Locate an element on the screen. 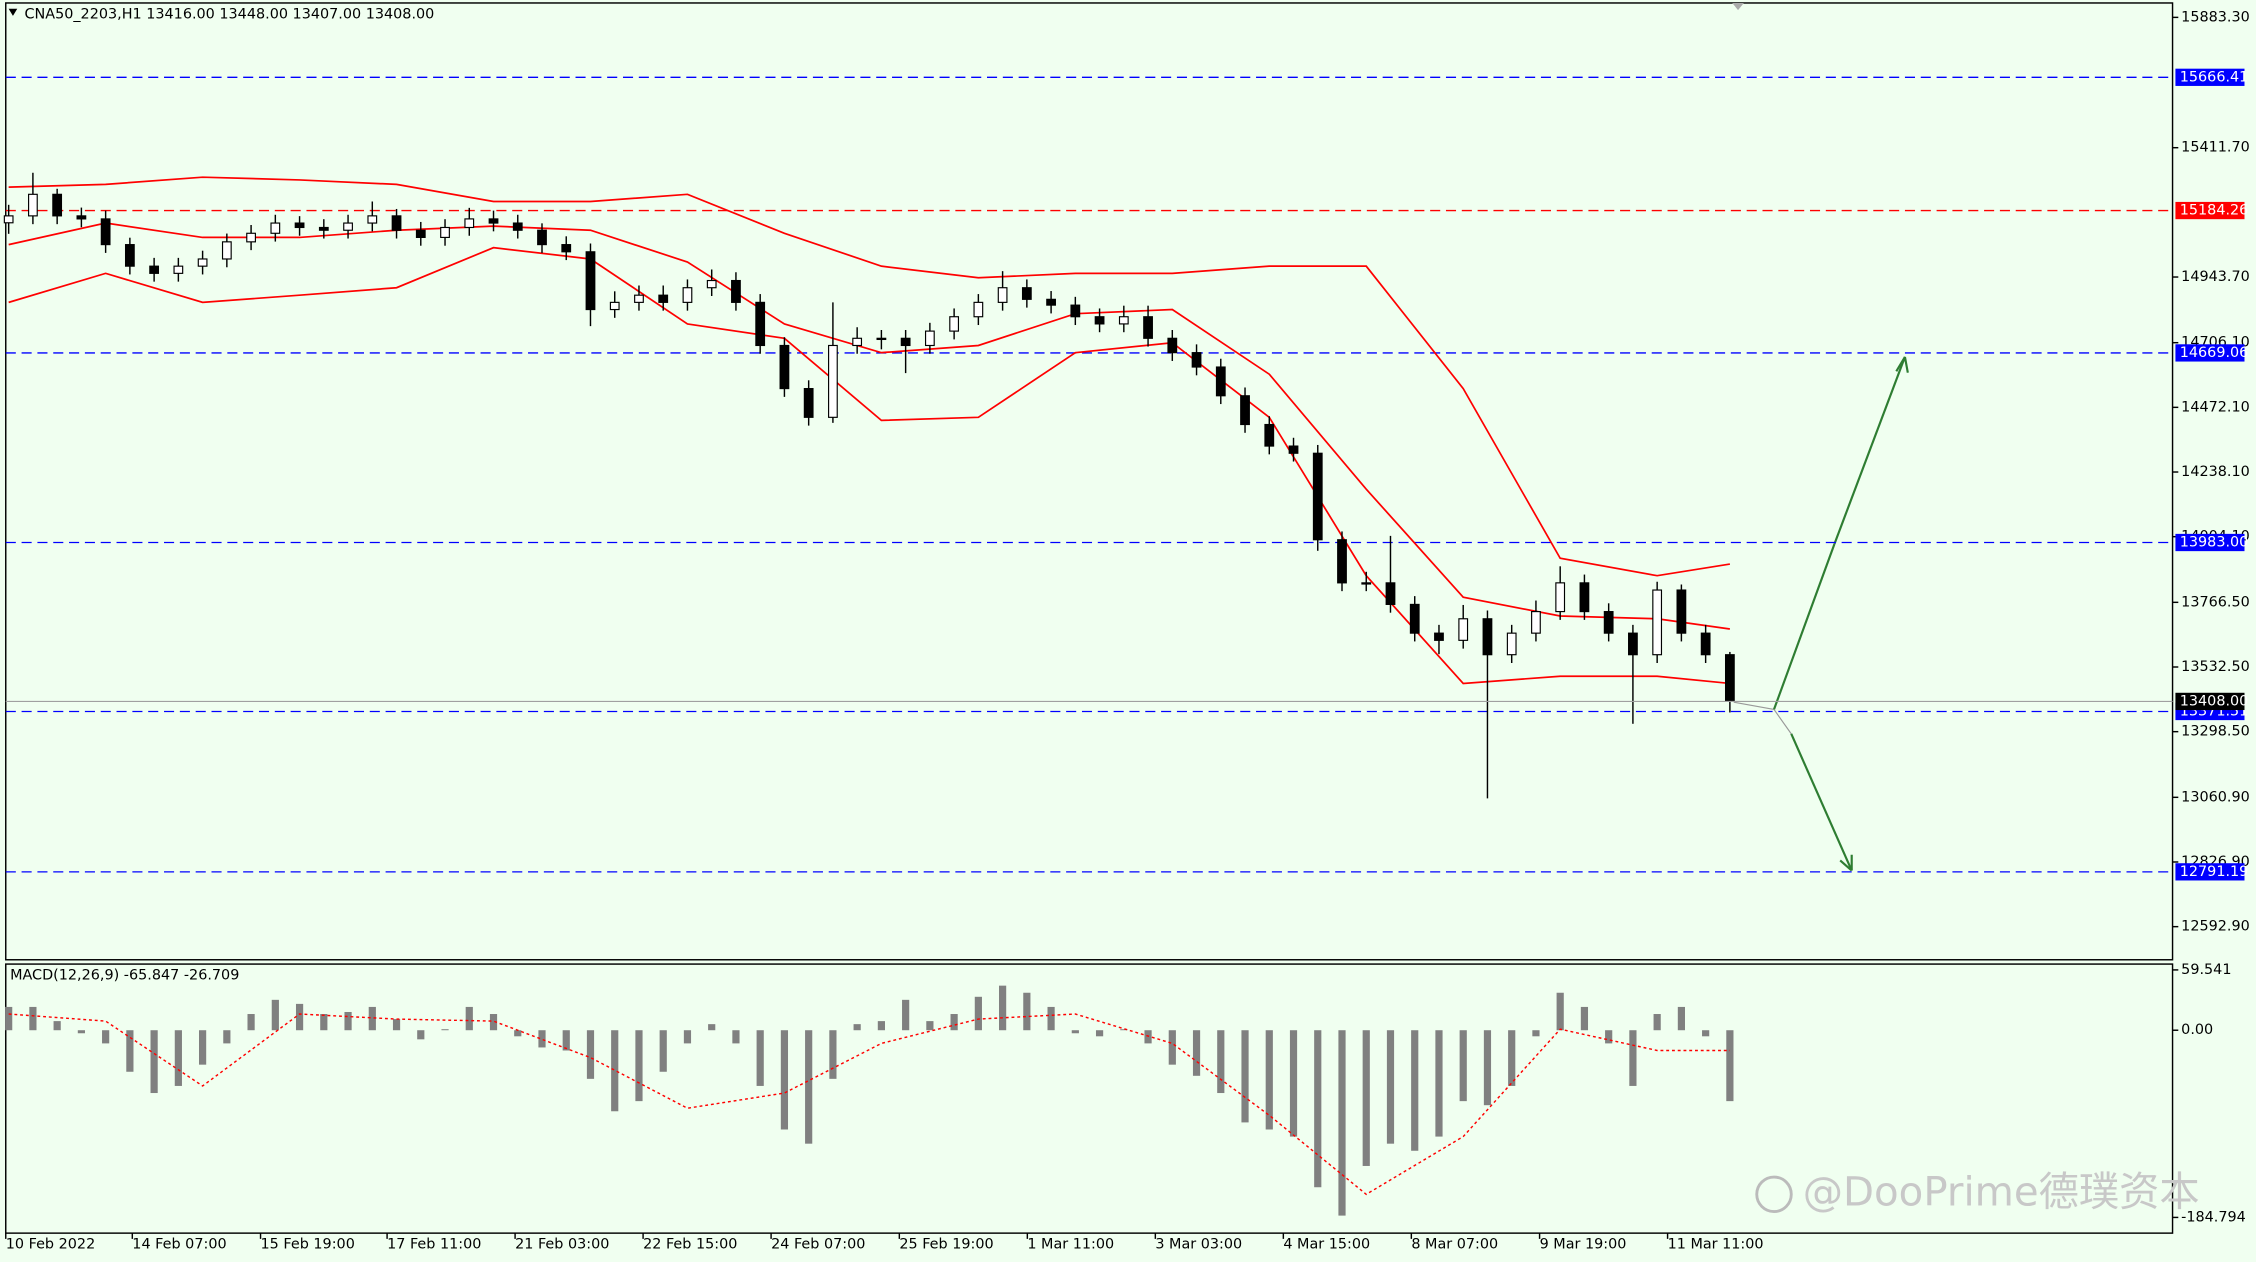 The height and width of the screenshot is (1262, 2256). watermark-logo is located at coordinates (1774, 1194).